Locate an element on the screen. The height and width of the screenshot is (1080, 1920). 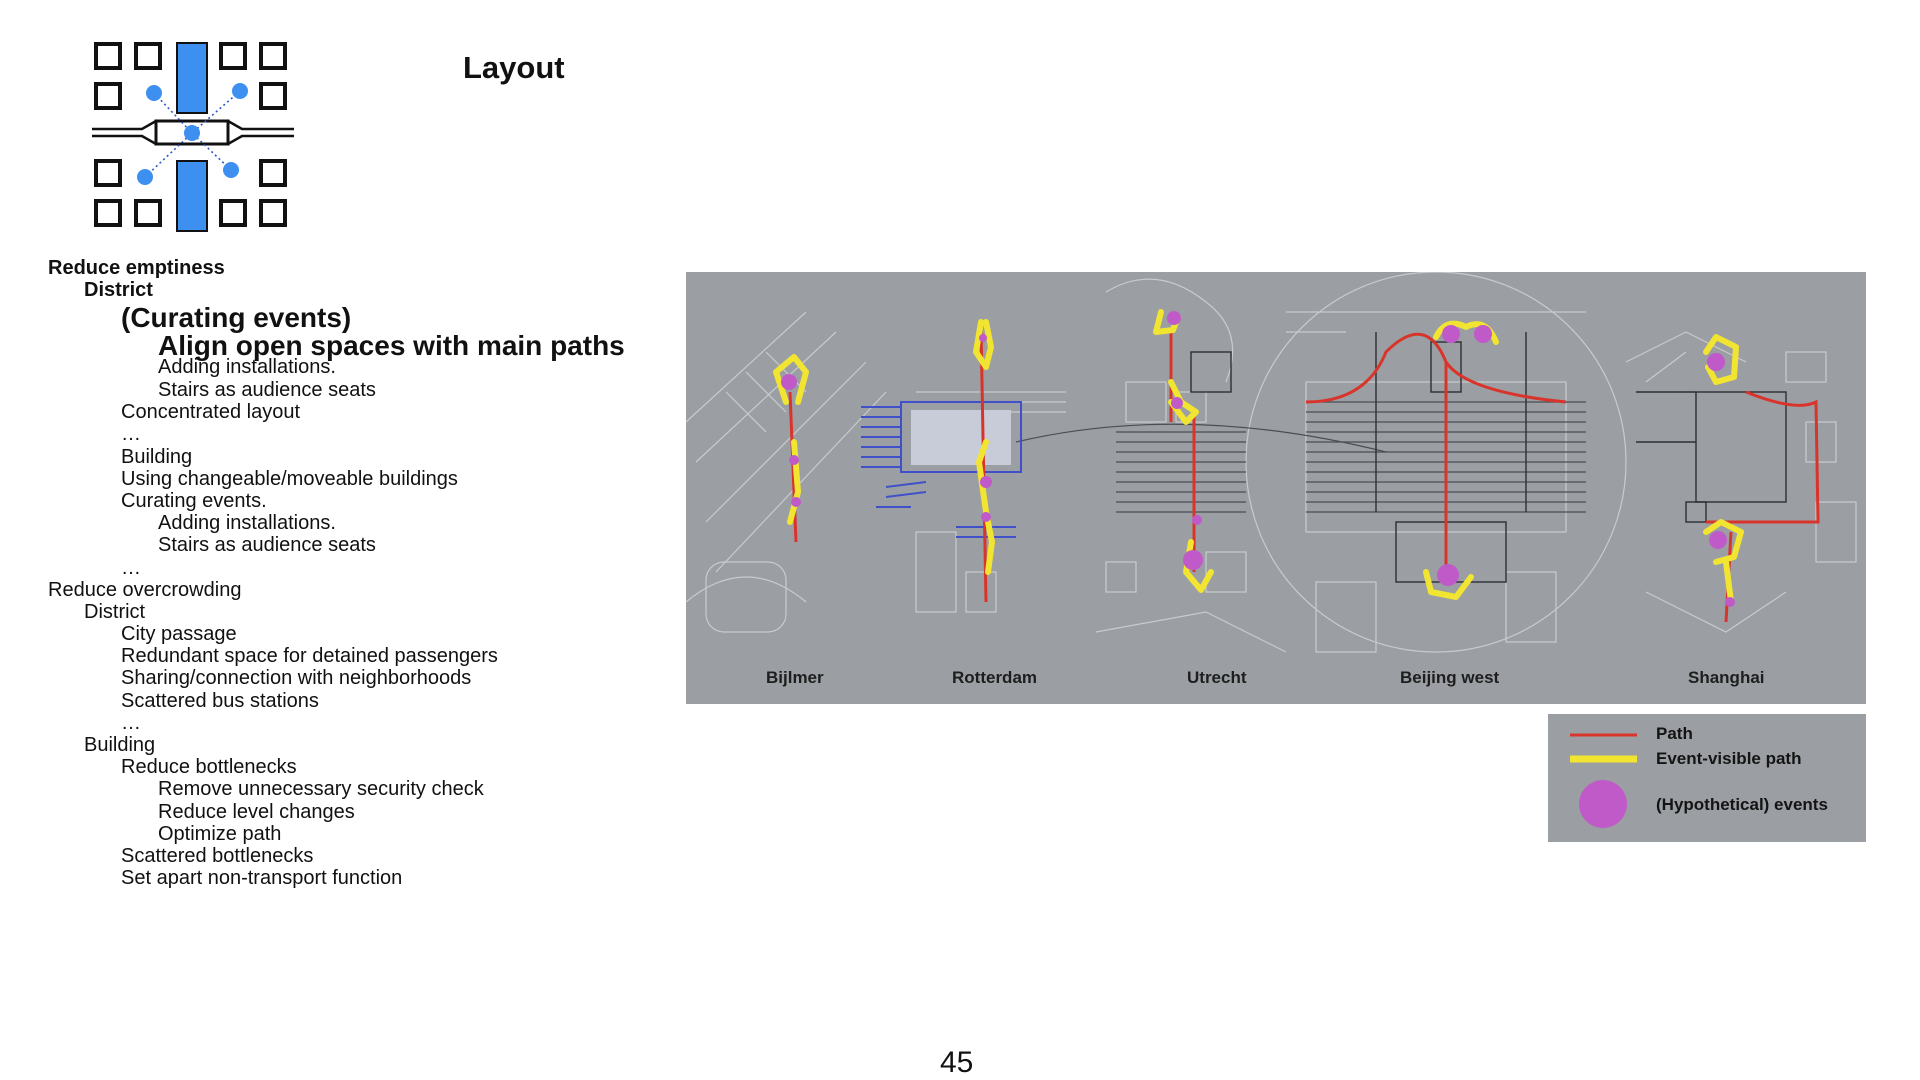
curating-events-heading: (Curating events) is located at coordinates (236, 317).